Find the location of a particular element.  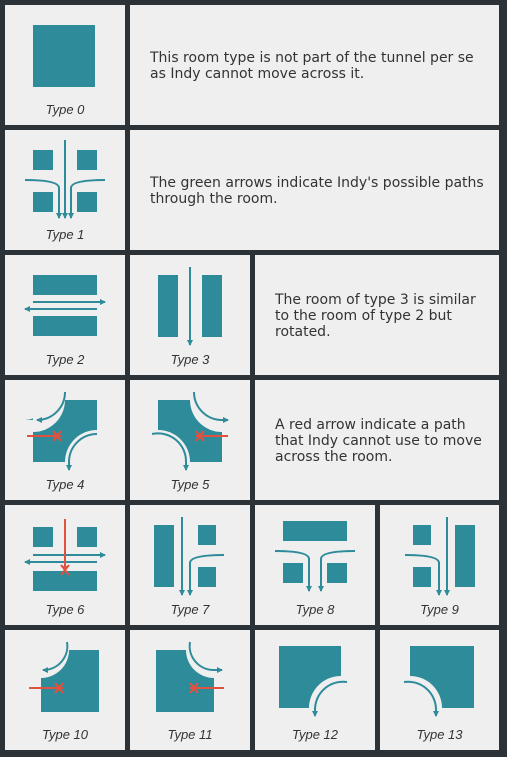

type-2-diagram is located at coordinates (65, 305).